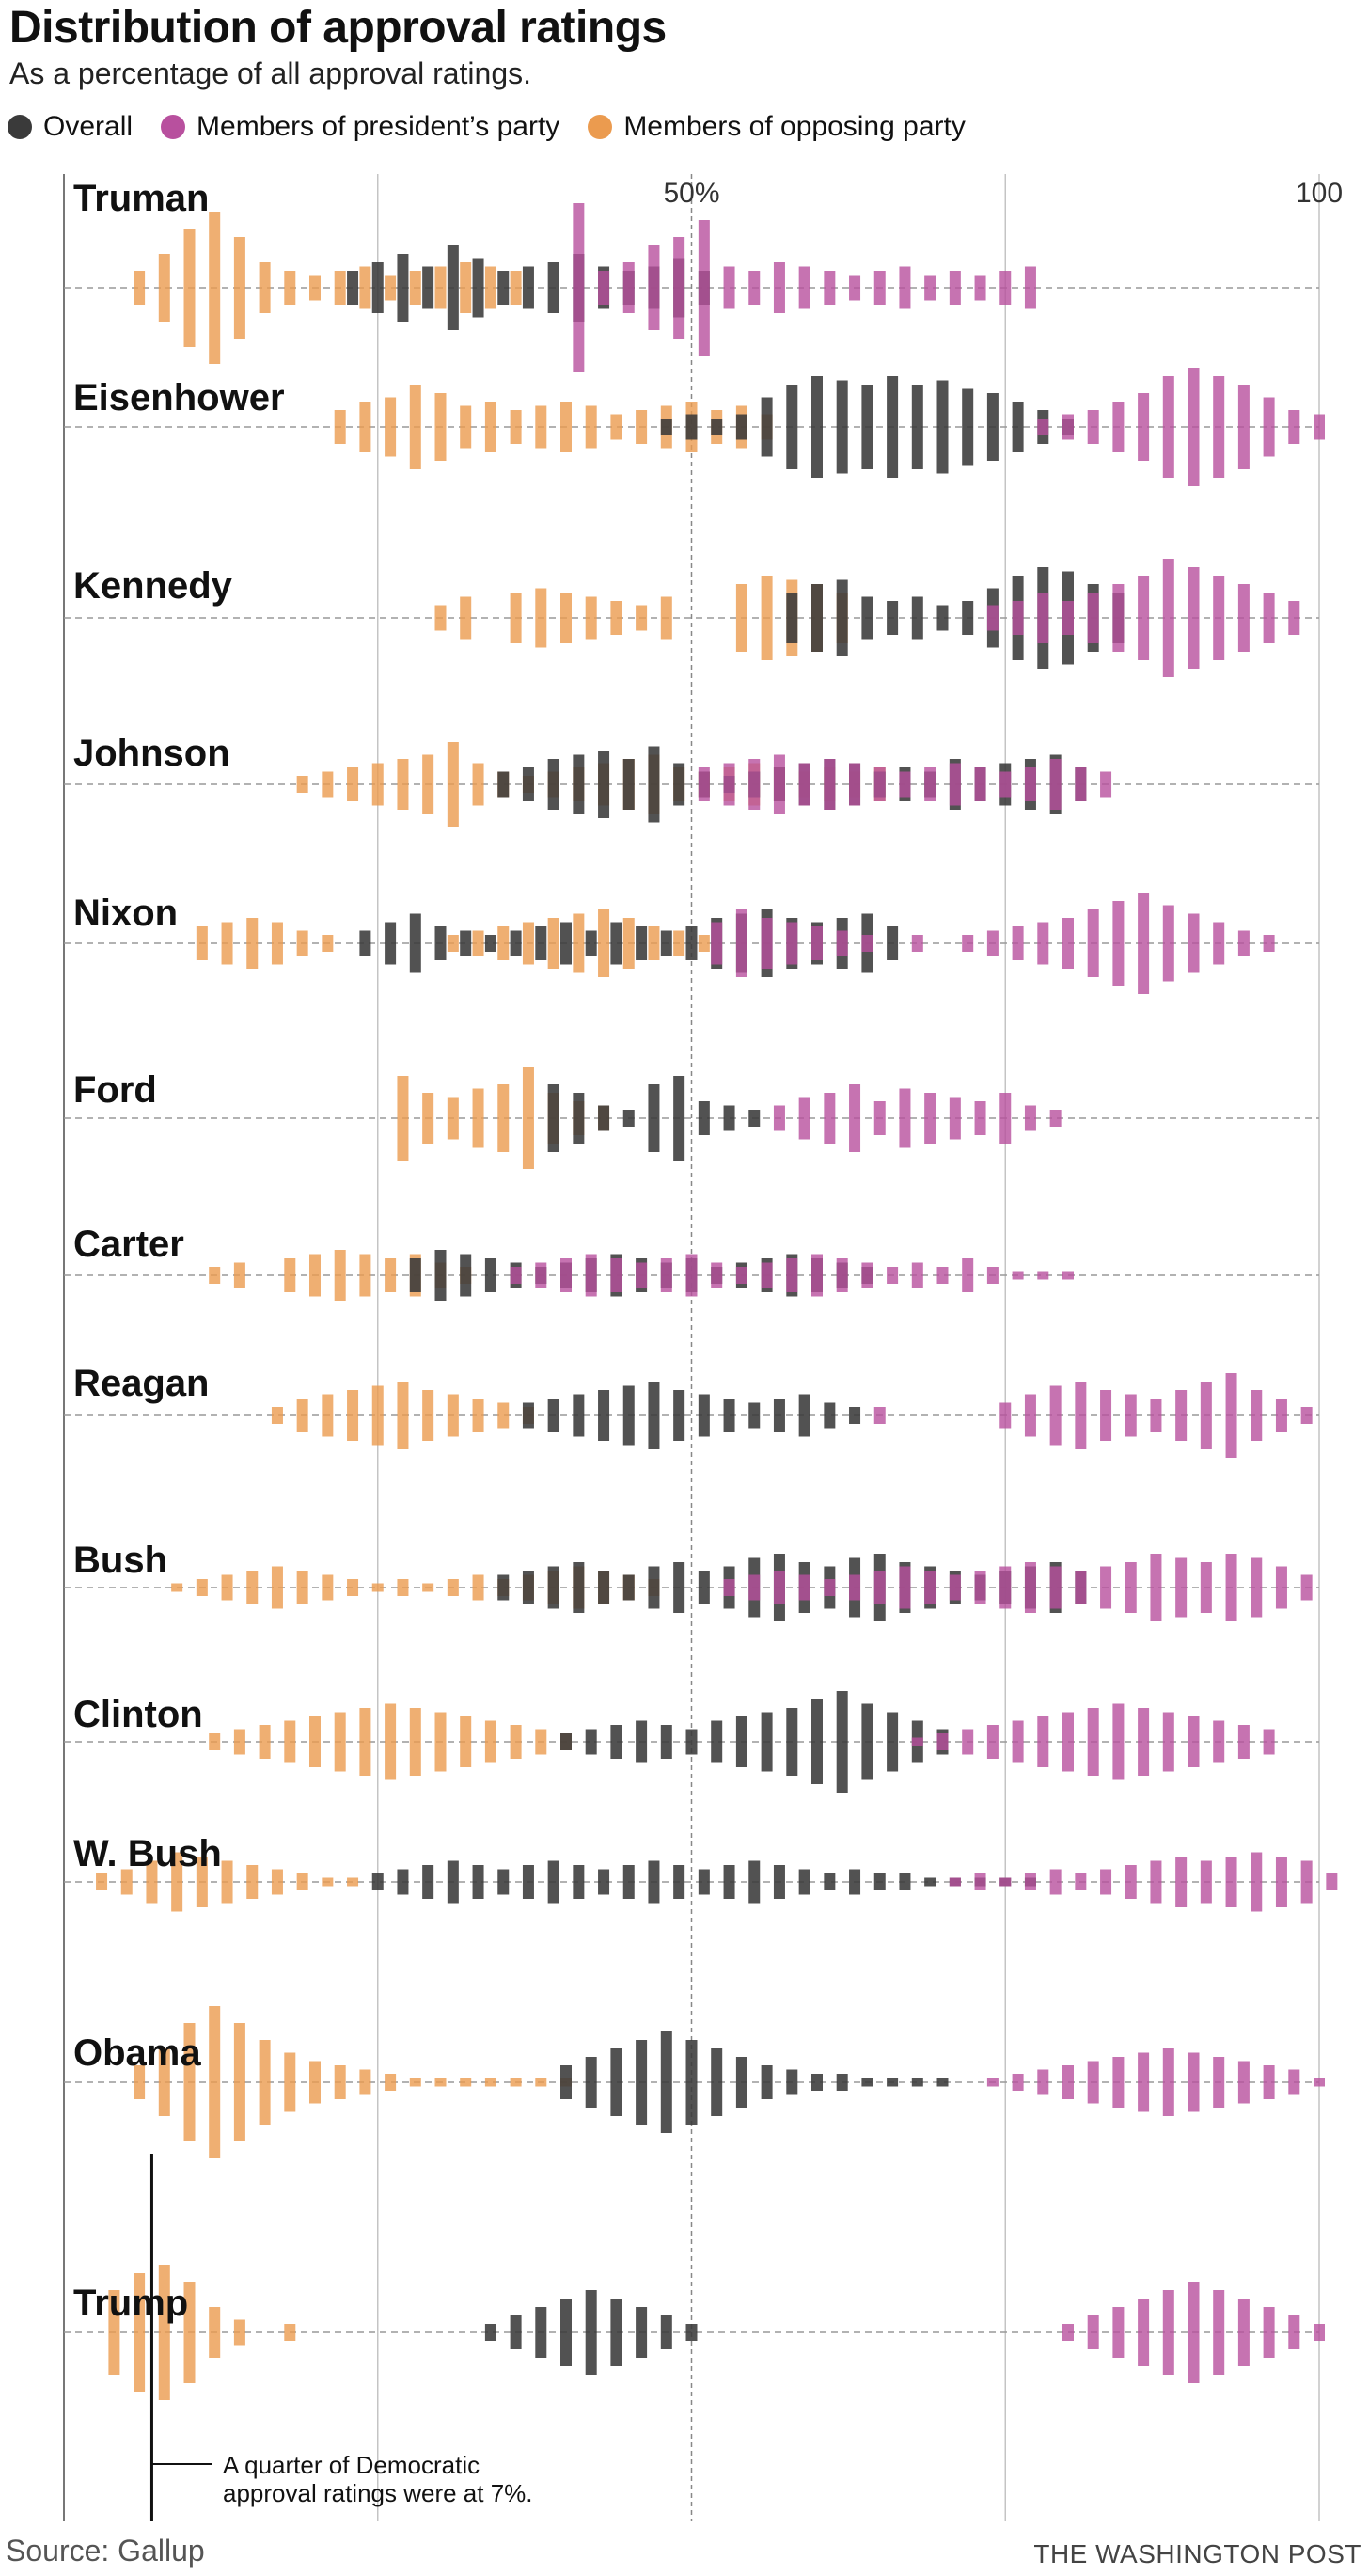 This screenshot has width=1369, height=2576. Describe the element at coordinates (138, 1714) in the screenshot. I see `president-label: Clinton` at that location.